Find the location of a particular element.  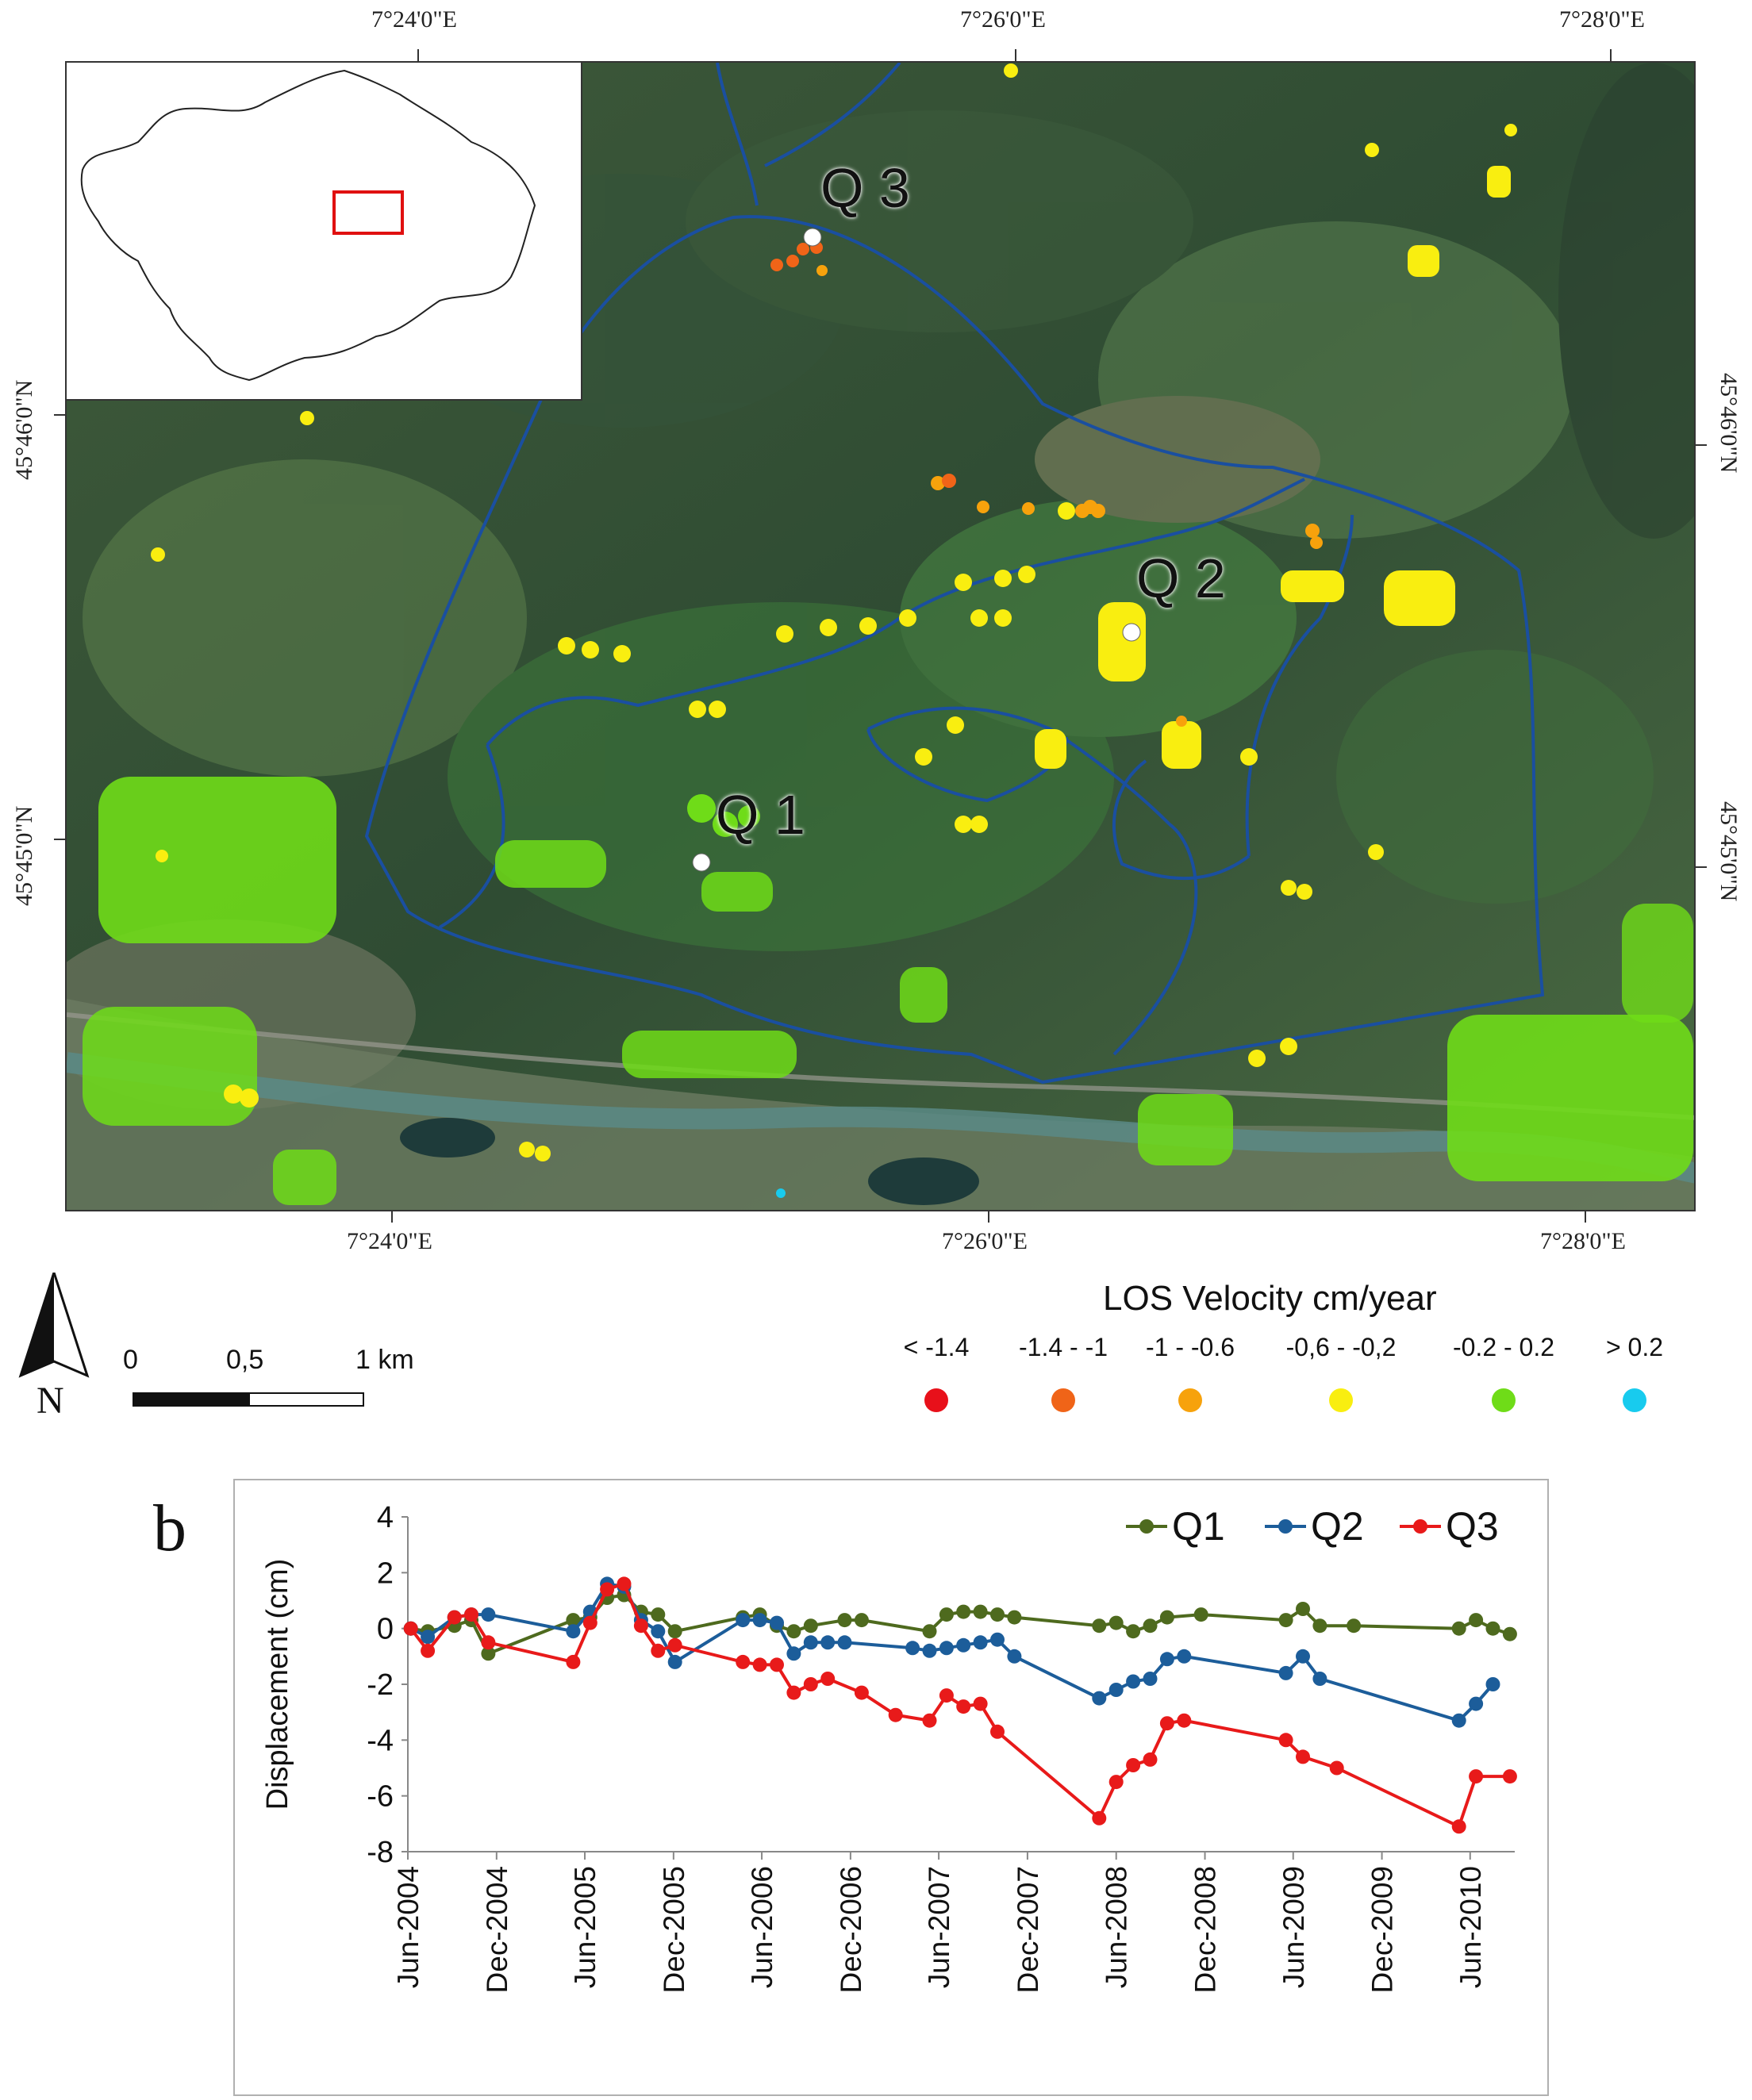

legend-label-3: -0,6 - -0,2 is located at coordinates (1341, 1347).